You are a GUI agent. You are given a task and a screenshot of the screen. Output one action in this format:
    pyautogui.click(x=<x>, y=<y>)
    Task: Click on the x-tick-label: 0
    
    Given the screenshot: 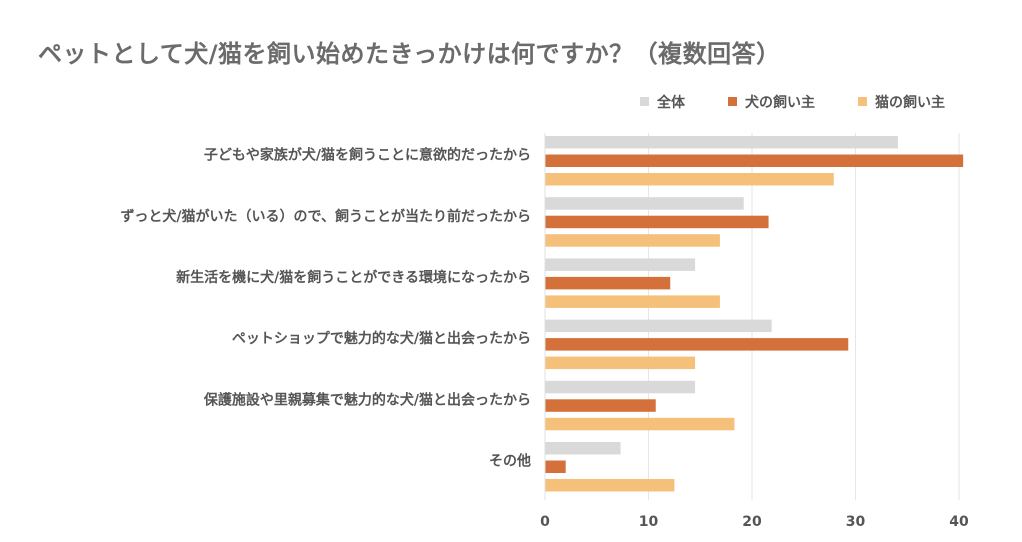 What is the action you would take?
    pyautogui.click(x=545, y=522)
    